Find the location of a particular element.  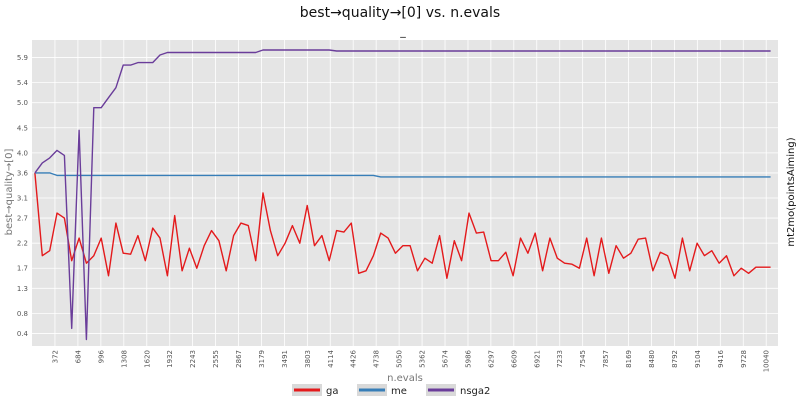

x-tick-label: 2867 is located at coordinates (239, 359).